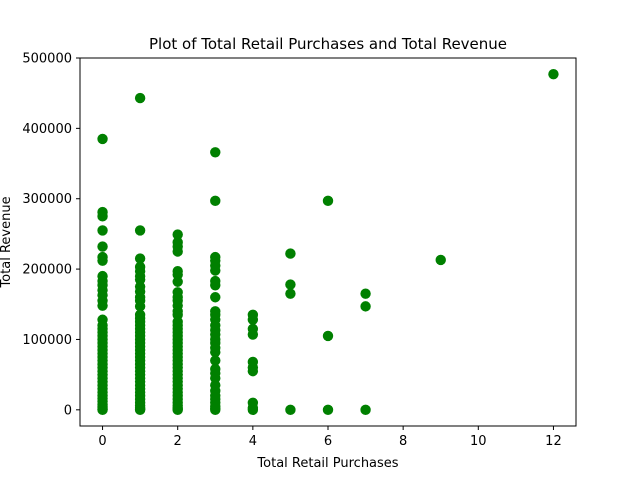 Image resolution: width=640 pixels, height=480 pixels. Describe the element at coordinates (178, 441) in the screenshot. I see `x-tick-label: 2` at that location.